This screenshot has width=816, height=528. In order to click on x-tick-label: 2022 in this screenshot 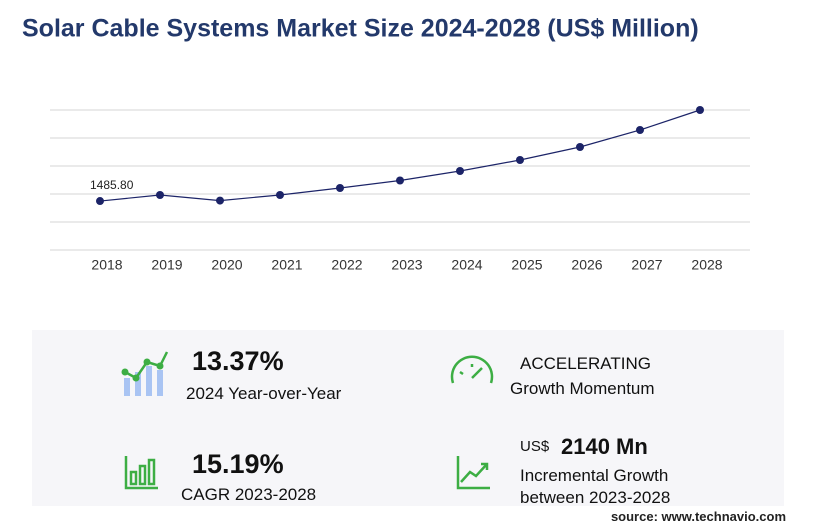, I will do `click(346, 265)`.